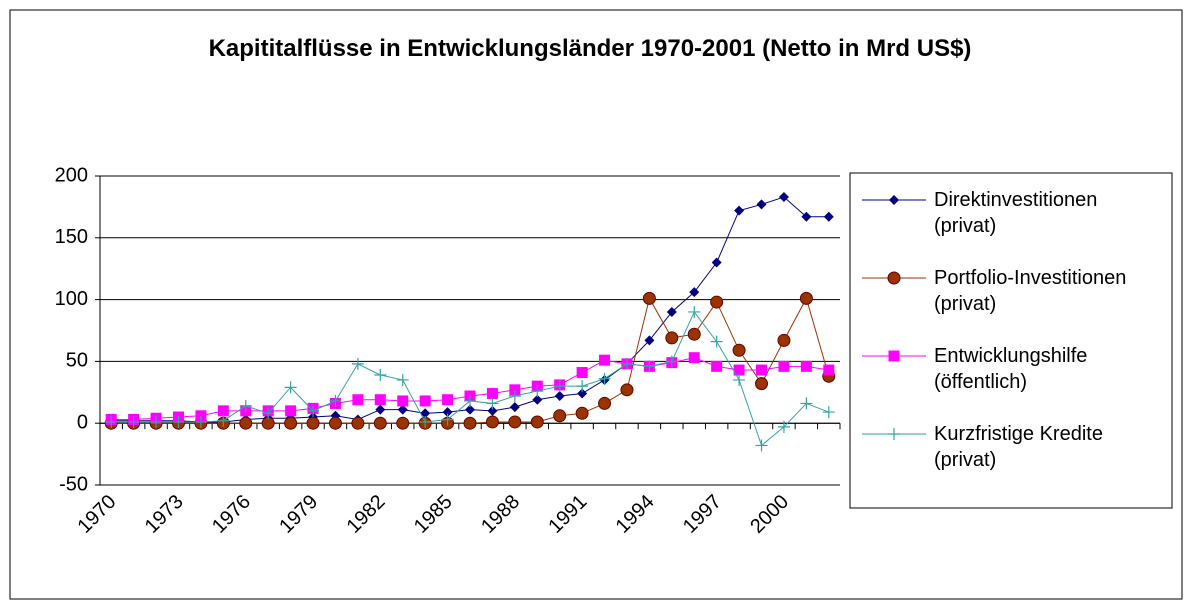 The height and width of the screenshot is (601, 1184). What do you see at coordinates (500, 514) in the screenshot?
I see `x-tick-label: 1988` at bounding box center [500, 514].